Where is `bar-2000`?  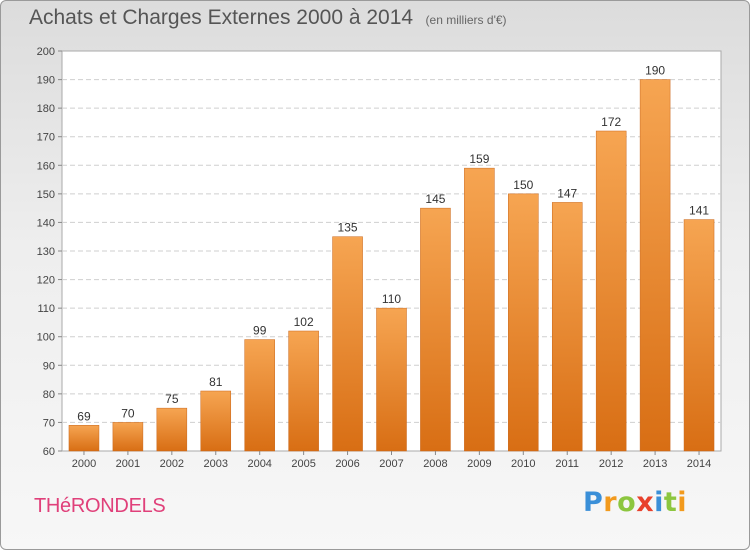
bar-2000 is located at coordinates (84, 438).